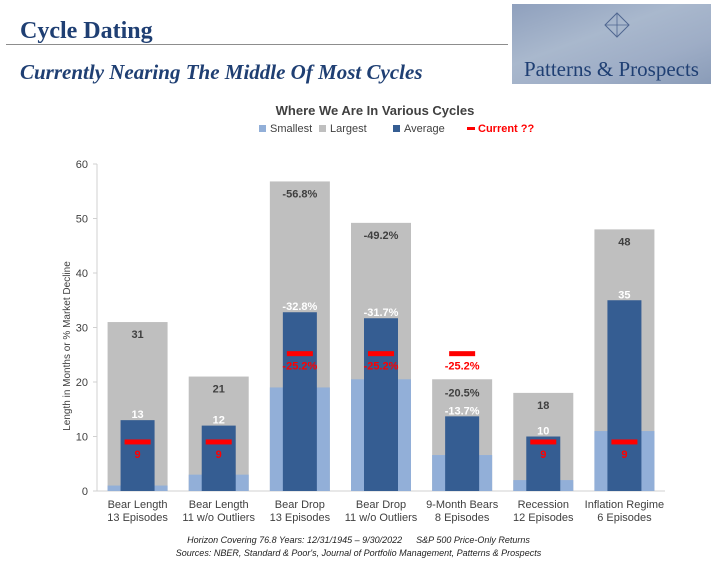 Image resolution: width=717 pixels, height=573 pixels. I want to click on x-tick-label: Recession 12 Episodes, so click(543, 511).